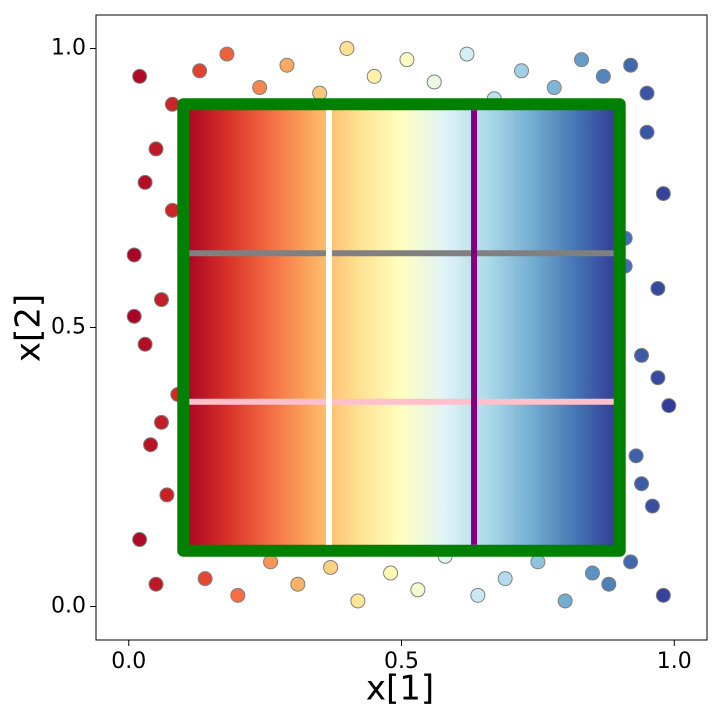 The height and width of the screenshot is (724, 720). I want to click on x-tick-label: 0.0, so click(128, 661).